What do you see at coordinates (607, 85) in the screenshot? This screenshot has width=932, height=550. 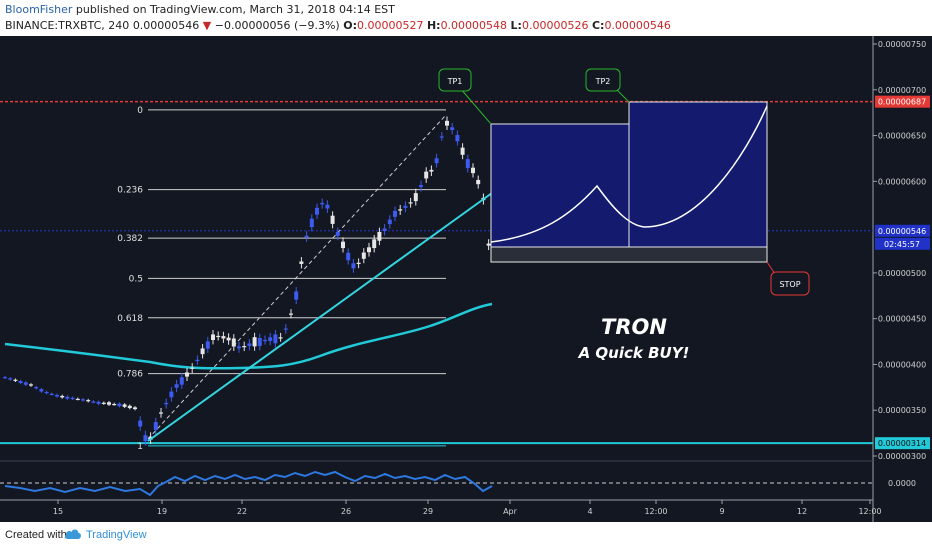 I see `tp2-callout: TP2` at bounding box center [607, 85].